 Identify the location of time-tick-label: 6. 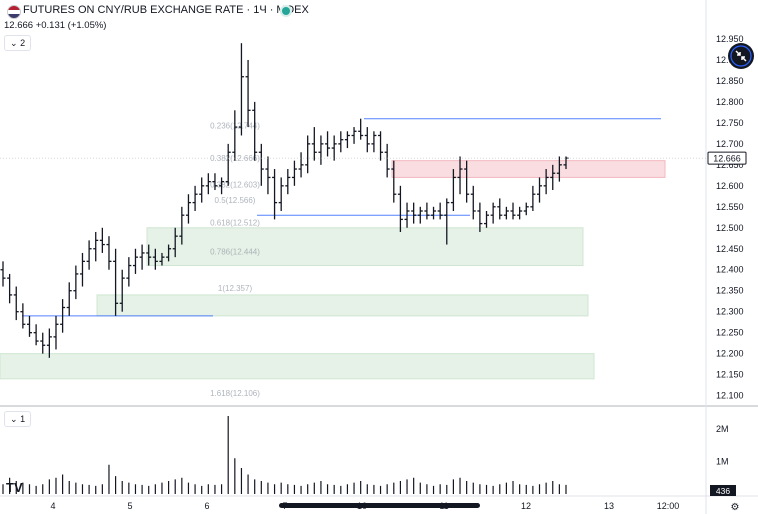
(206, 506).